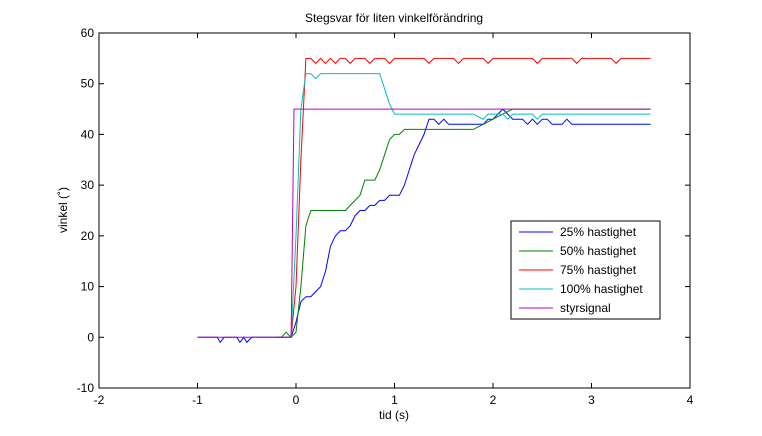 This screenshot has height=436, width=762. Describe the element at coordinates (88, 84) in the screenshot. I see `y-tick-label: 50` at that location.